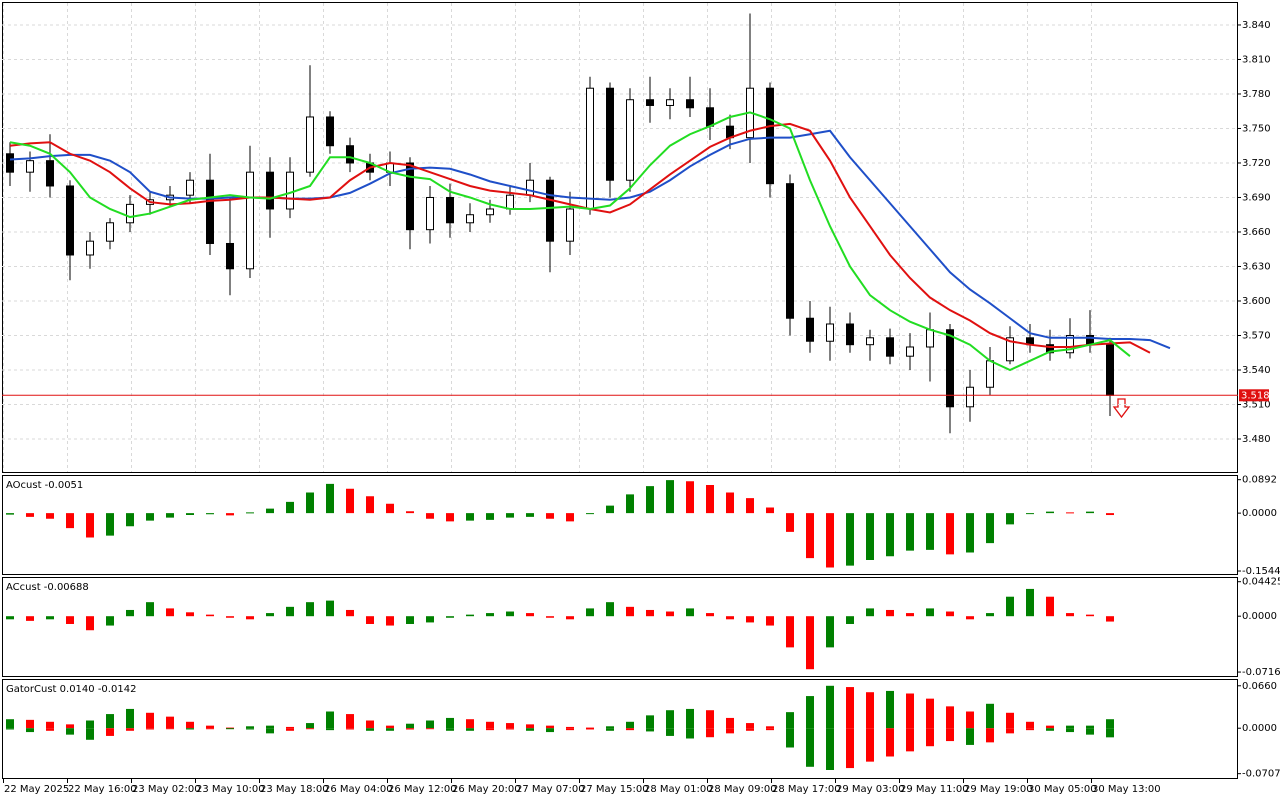 The width and height of the screenshot is (1280, 800). Describe the element at coordinates (614, 789) in the screenshot. I see `x-tick-label: 27 May 15:00` at that location.